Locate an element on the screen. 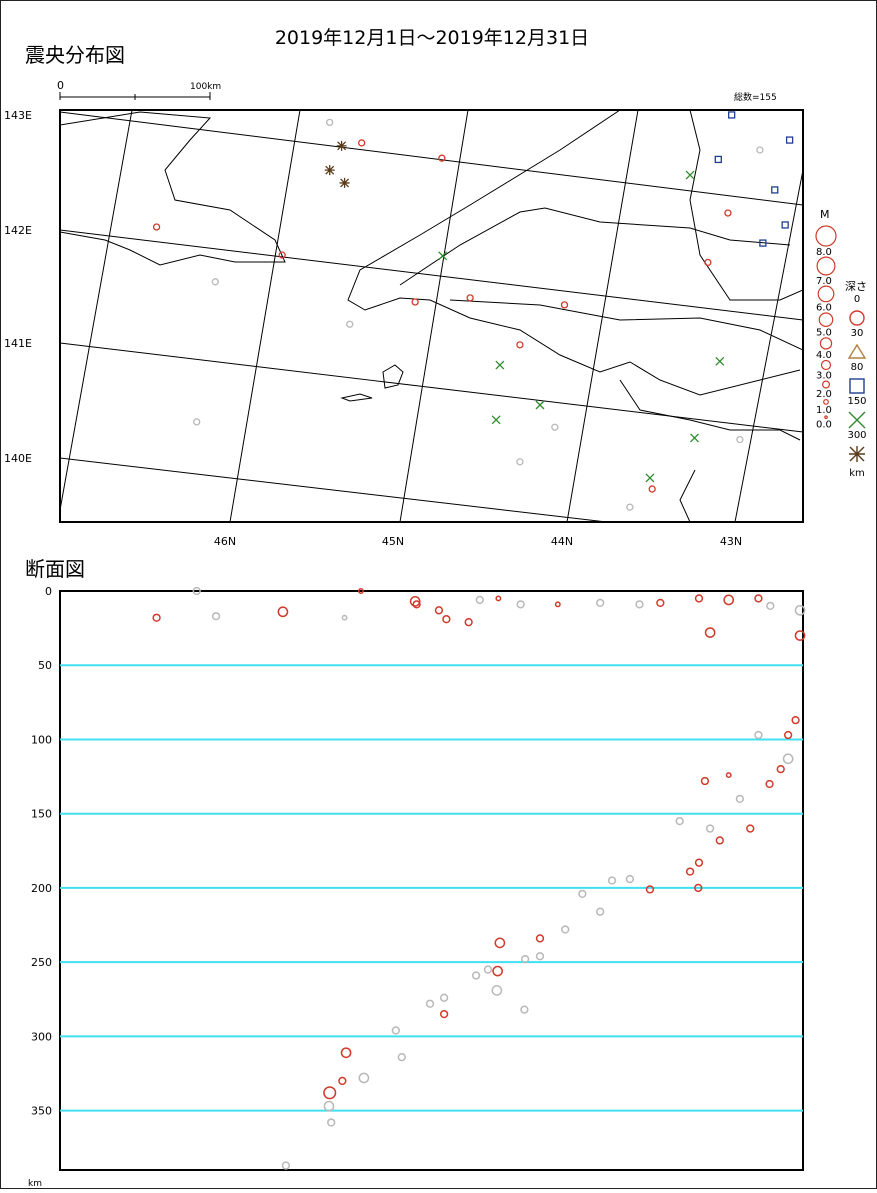 This screenshot has height=1193, width=877. lat-label: 141E is located at coordinates (18, 343).